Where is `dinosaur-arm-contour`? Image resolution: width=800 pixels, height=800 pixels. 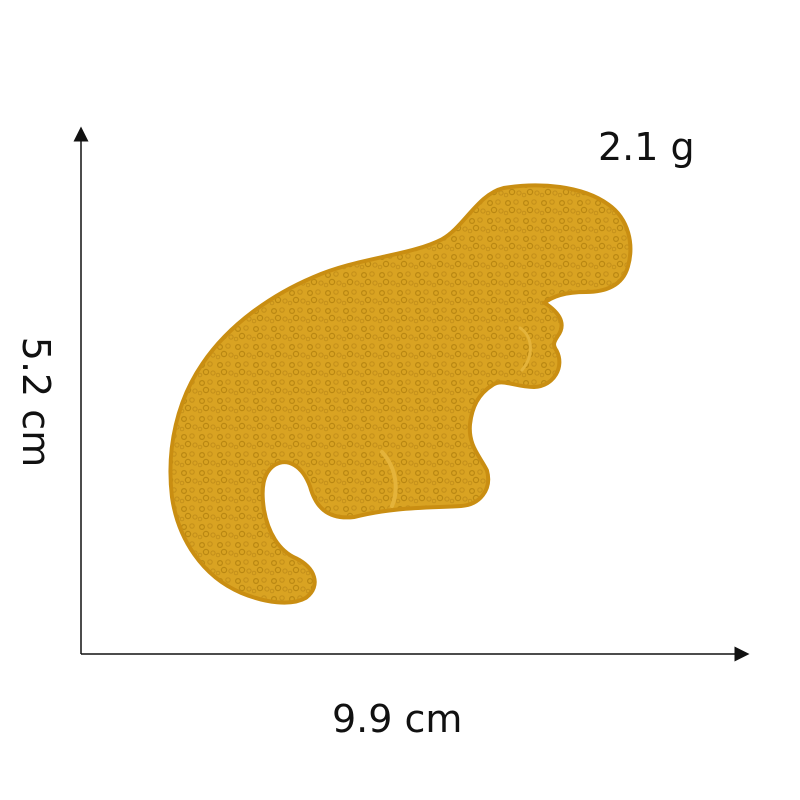
dinosaur-arm-contour is located at coordinates (525, 349).